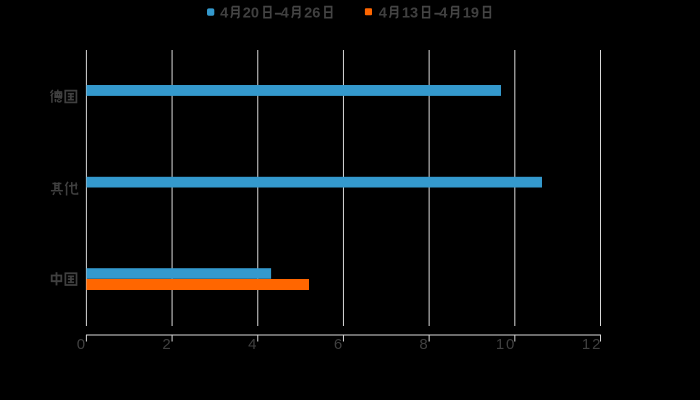 The width and height of the screenshot is (700, 400). Describe the element at coordinates (338, 344) in the screenshot. I see `svg-text: 6` at that location.